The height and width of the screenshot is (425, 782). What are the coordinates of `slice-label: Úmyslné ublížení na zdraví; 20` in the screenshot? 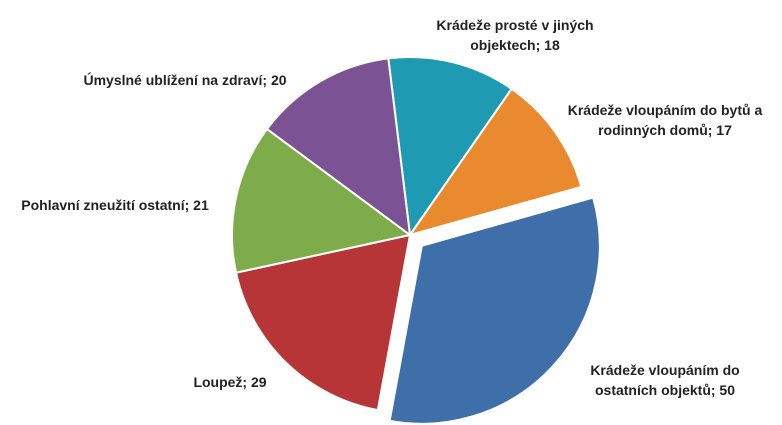 It's located at (185, 80).